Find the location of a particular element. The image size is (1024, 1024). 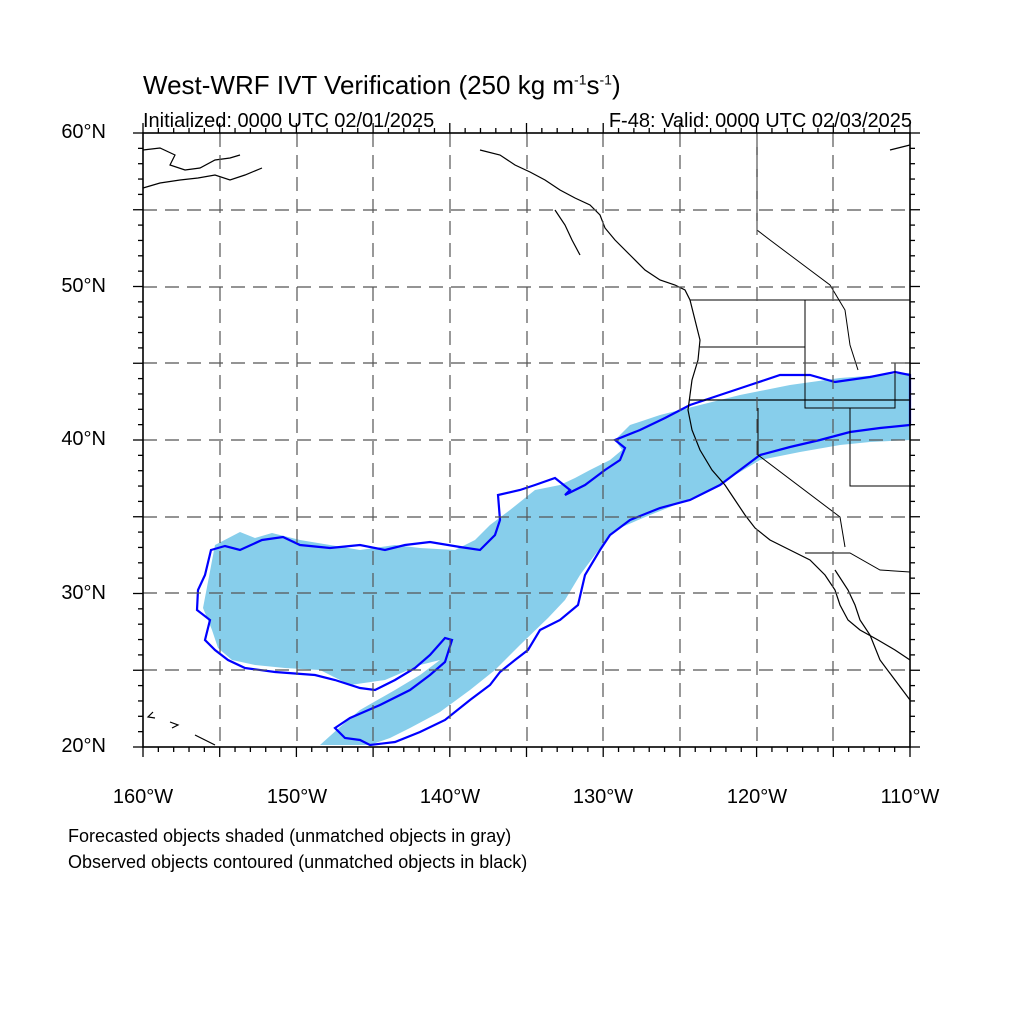

lat-label-50n: 50°N is located at coordinates (83, 286).